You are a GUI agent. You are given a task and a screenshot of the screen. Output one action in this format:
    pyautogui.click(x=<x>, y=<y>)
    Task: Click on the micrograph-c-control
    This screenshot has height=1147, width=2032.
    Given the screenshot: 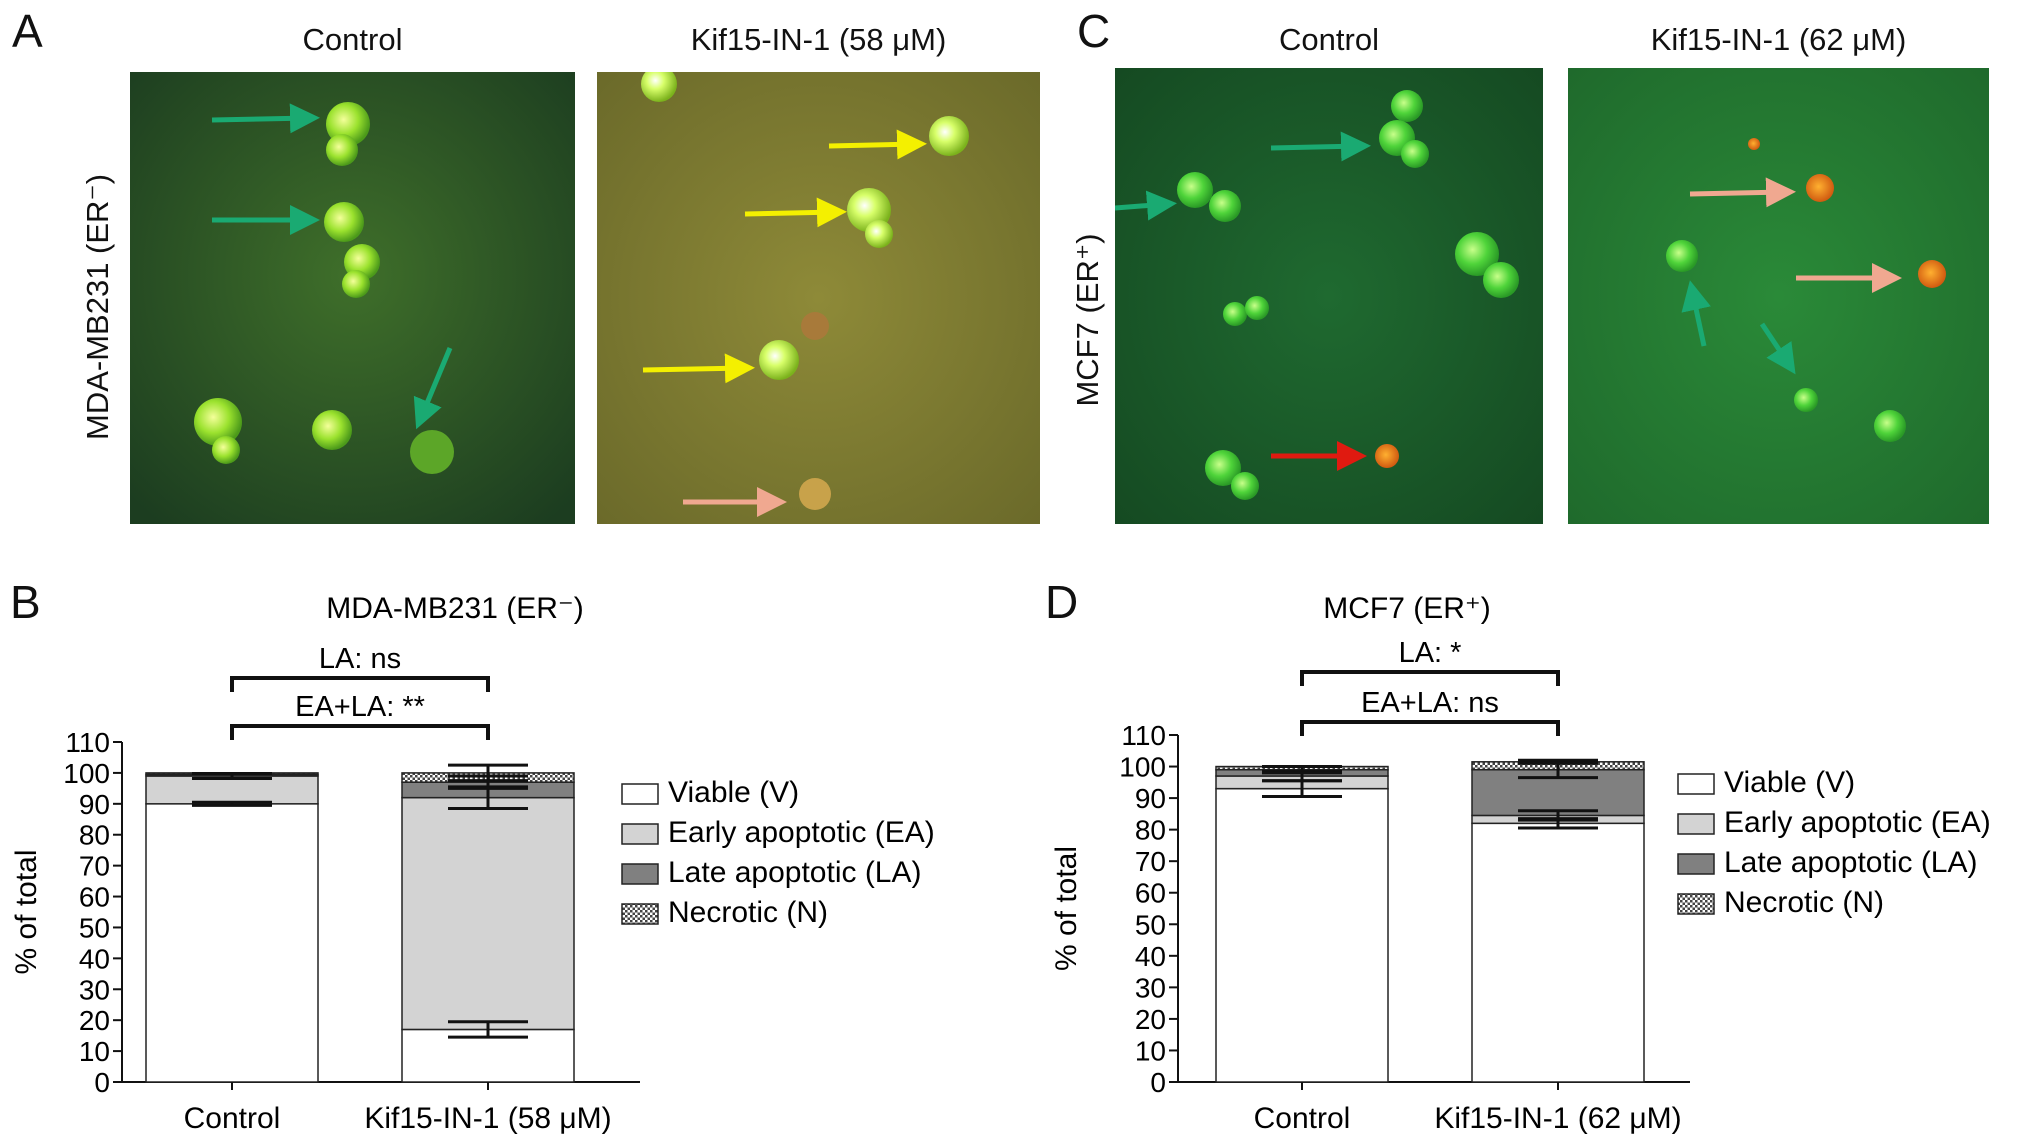 What is the action you would take?
    pyautogui.click(x=1329, y=296)
    